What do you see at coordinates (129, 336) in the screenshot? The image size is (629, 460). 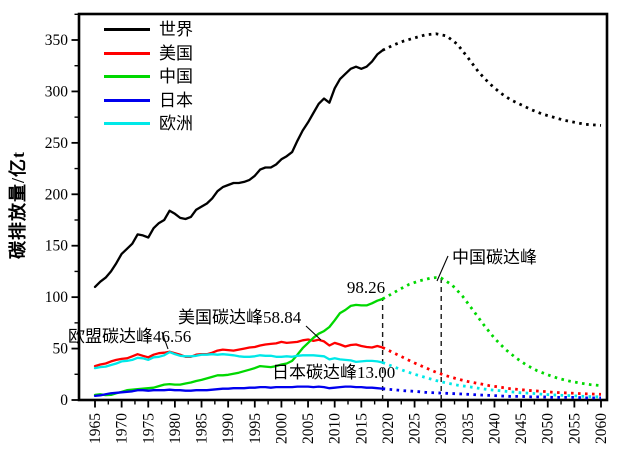 I see `eu-peak-label: 欧盟碳达峰46.56` at bounding box center [129, 336].